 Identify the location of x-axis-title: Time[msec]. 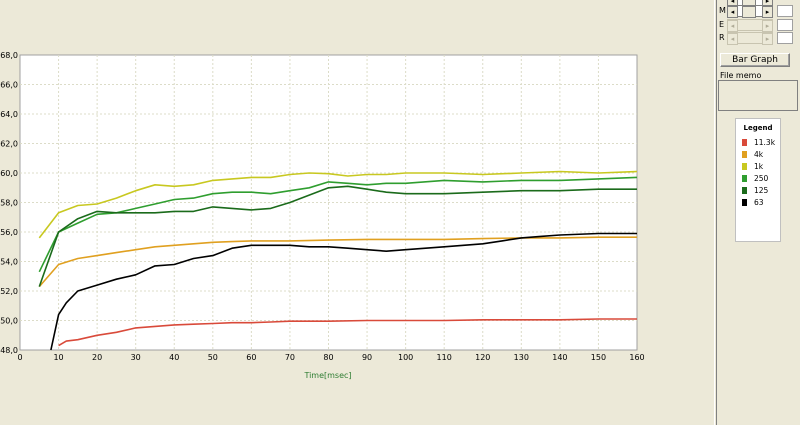
(327, 375).